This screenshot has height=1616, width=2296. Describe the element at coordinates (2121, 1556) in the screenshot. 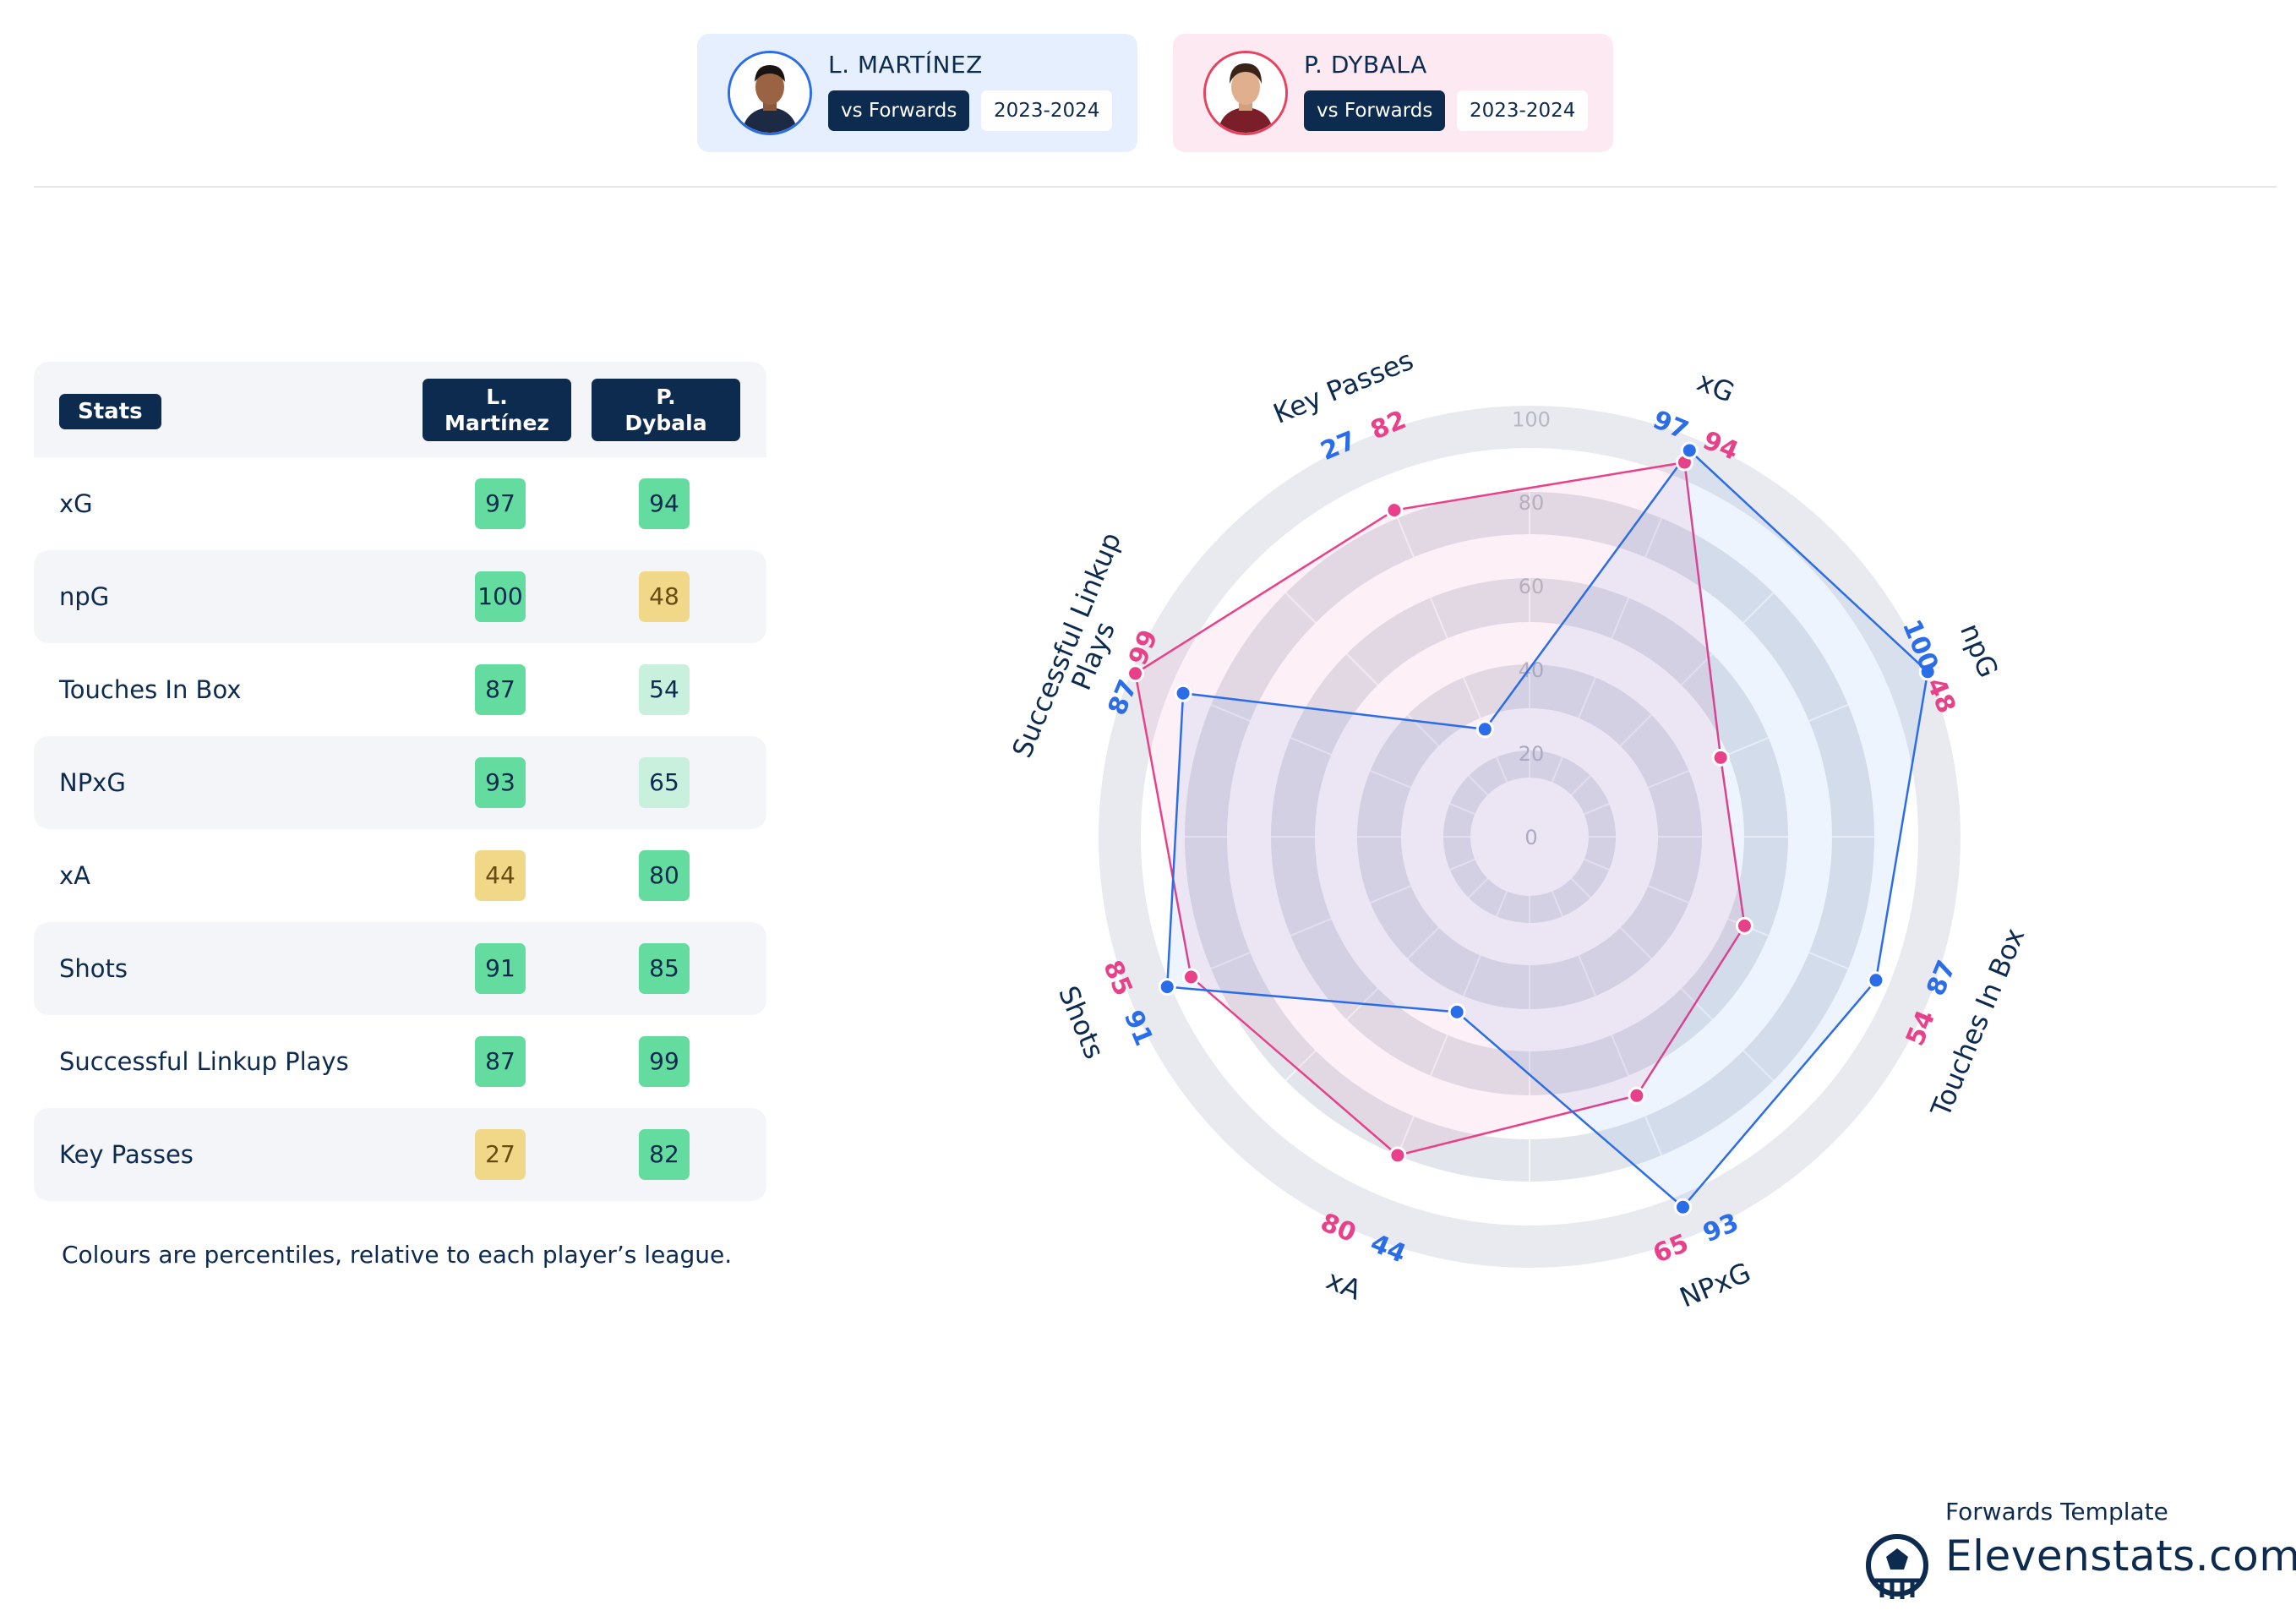

I see `brand-name: Elevenstats.com` at that location.